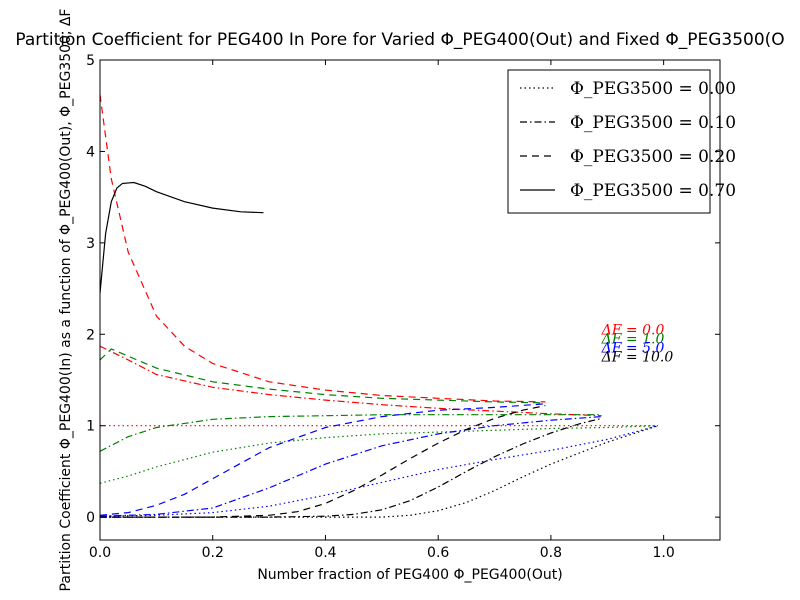  I want to click on y-tick-label: 1, so click(90, 427).